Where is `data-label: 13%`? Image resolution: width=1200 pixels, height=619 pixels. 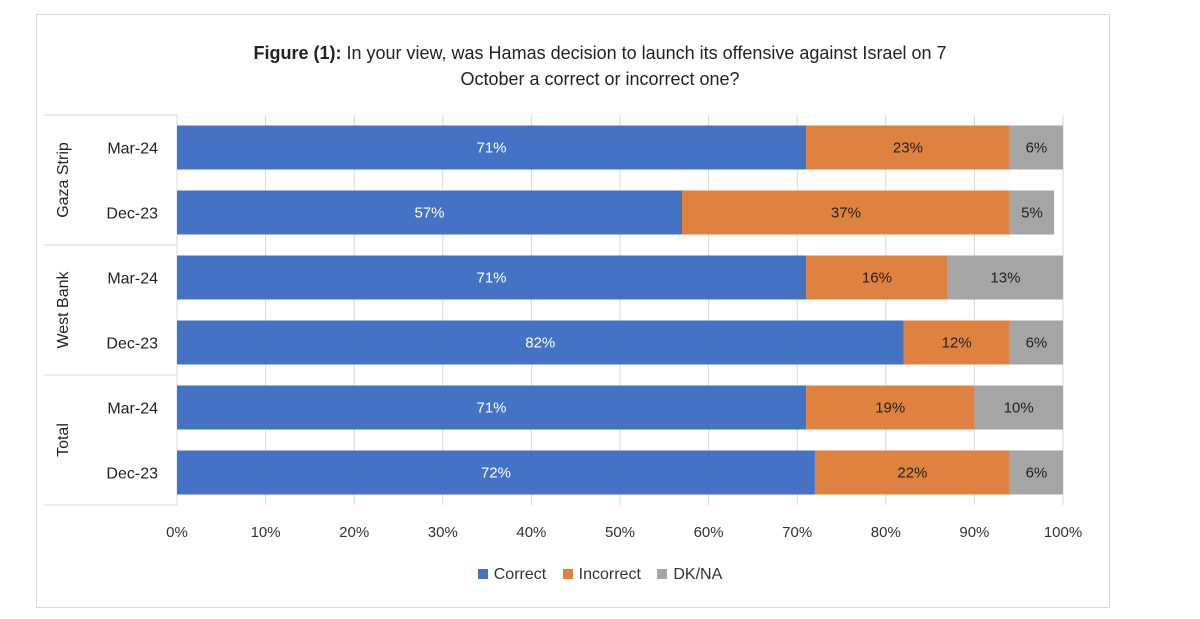
data-label: 13% is located at coordinates (1005, 278).